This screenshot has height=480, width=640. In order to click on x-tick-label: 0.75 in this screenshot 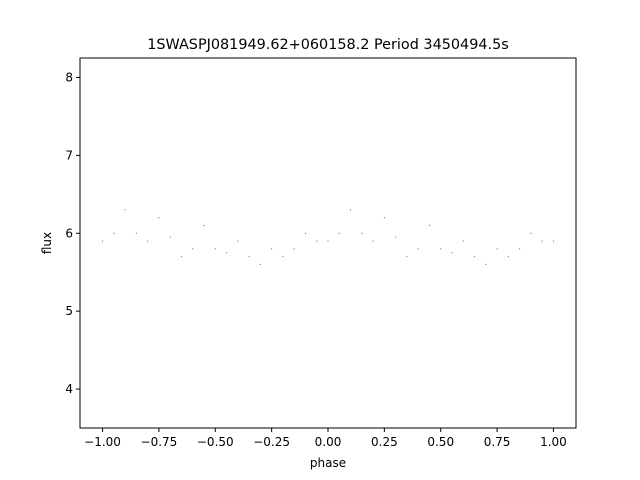, I will do `click(497, 442)`.